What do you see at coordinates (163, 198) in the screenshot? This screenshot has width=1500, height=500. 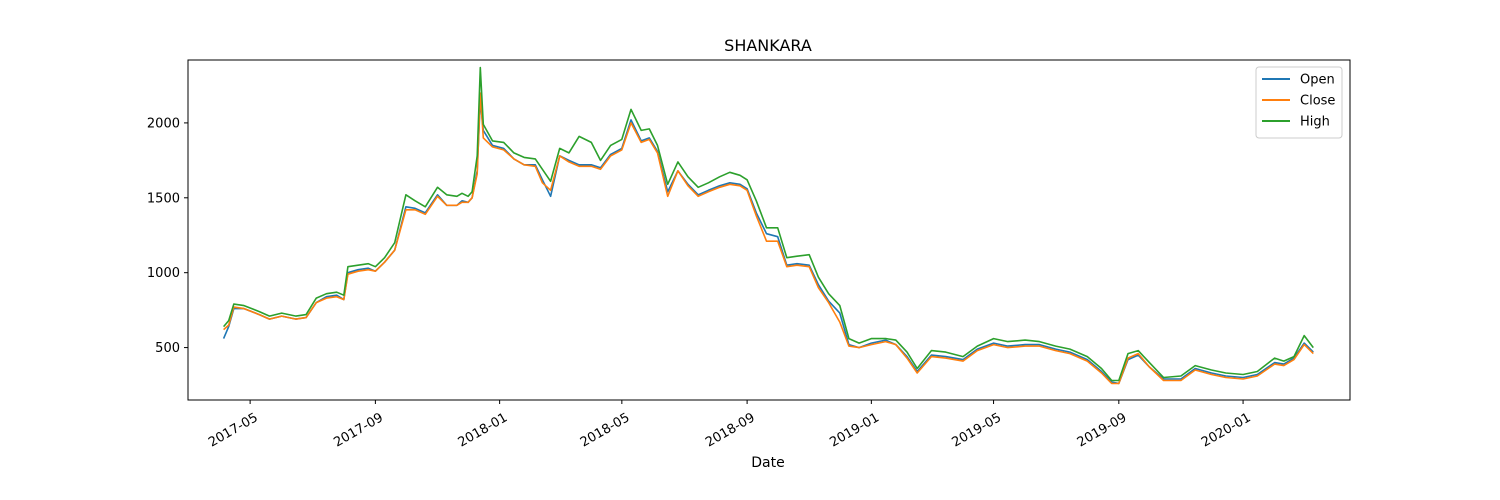 I see `y-tick-label: 1500` at bounding box center [163, 198].